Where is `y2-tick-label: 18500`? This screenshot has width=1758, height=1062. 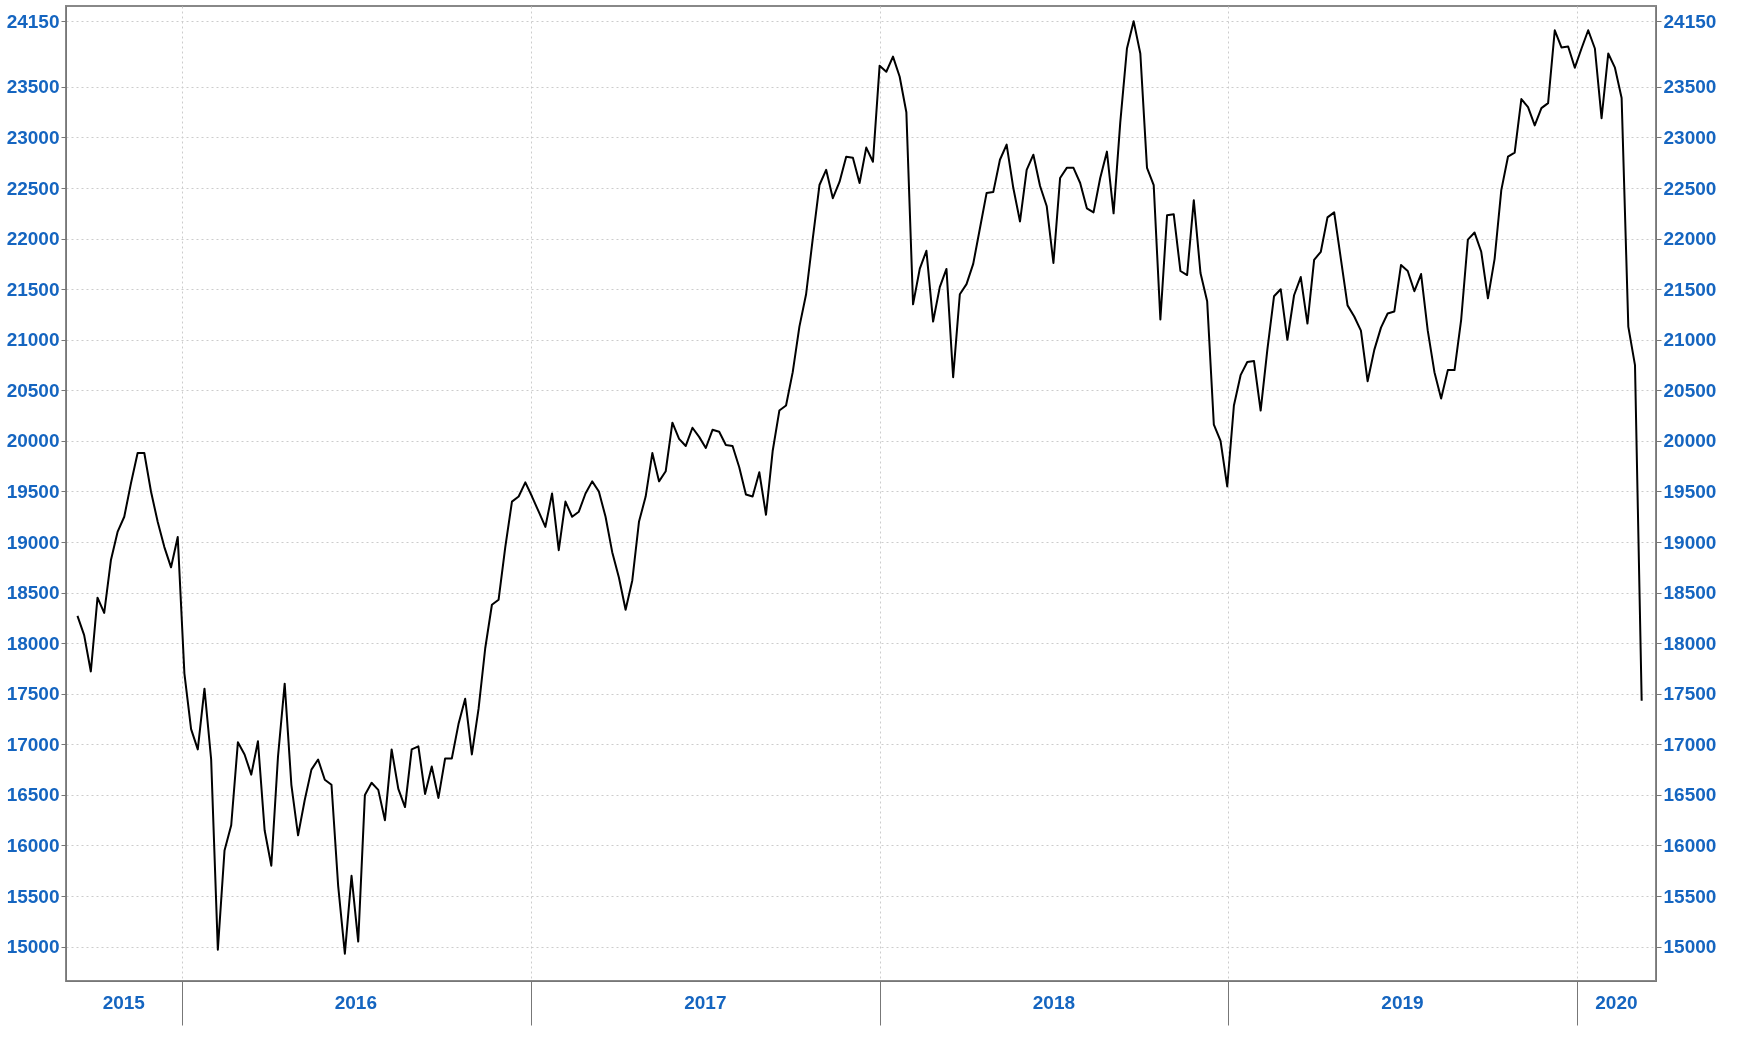
y2-tick-label: 18500 is located at coordinates (1690, 593).